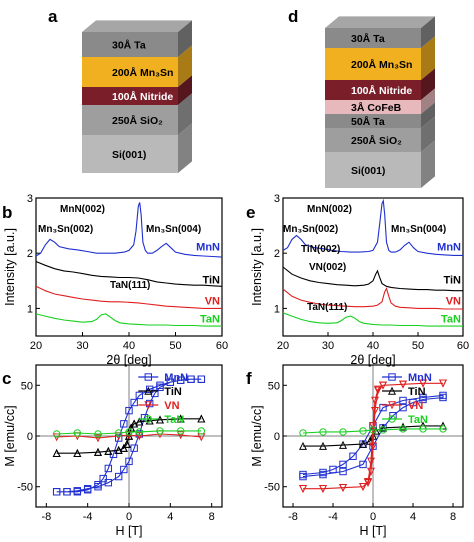  I want to click on x-tick-label: 8, so click(453, 517).